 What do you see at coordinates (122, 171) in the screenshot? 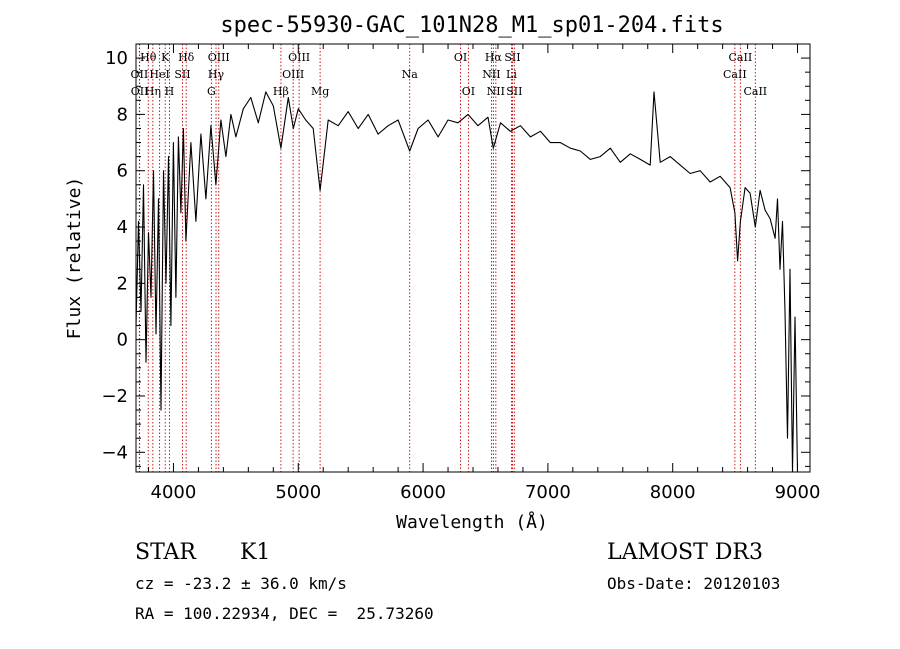
I see `y-tick-label: 6` at bounding box center [122, 171].